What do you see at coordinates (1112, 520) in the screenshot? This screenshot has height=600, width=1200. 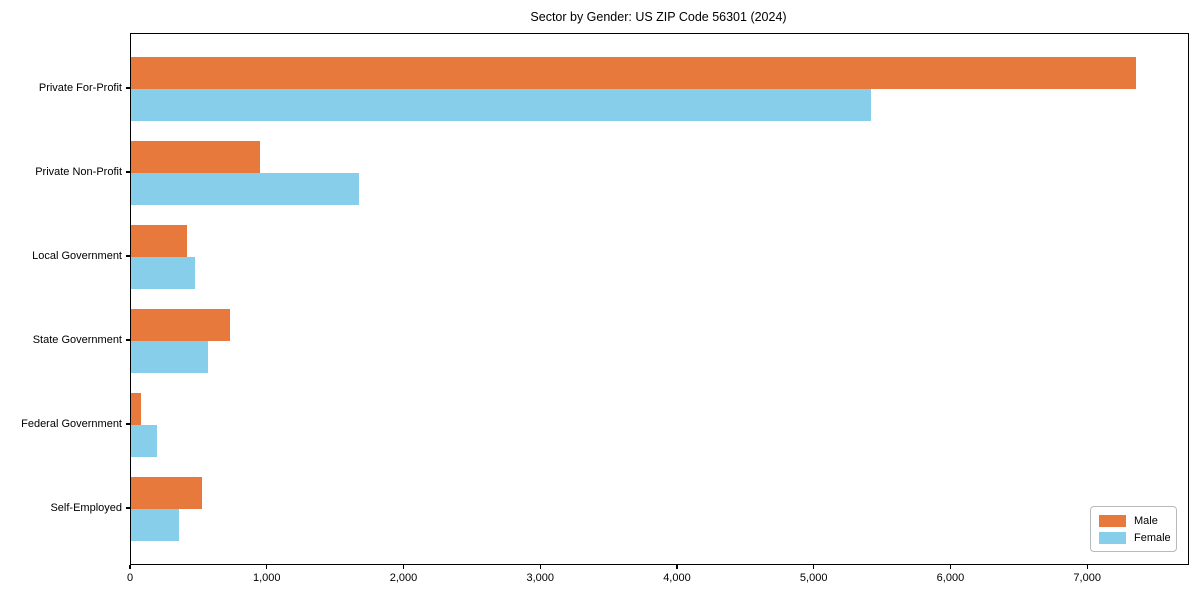 I see `legend-swatch-male` at bounding box center [1112, 520].